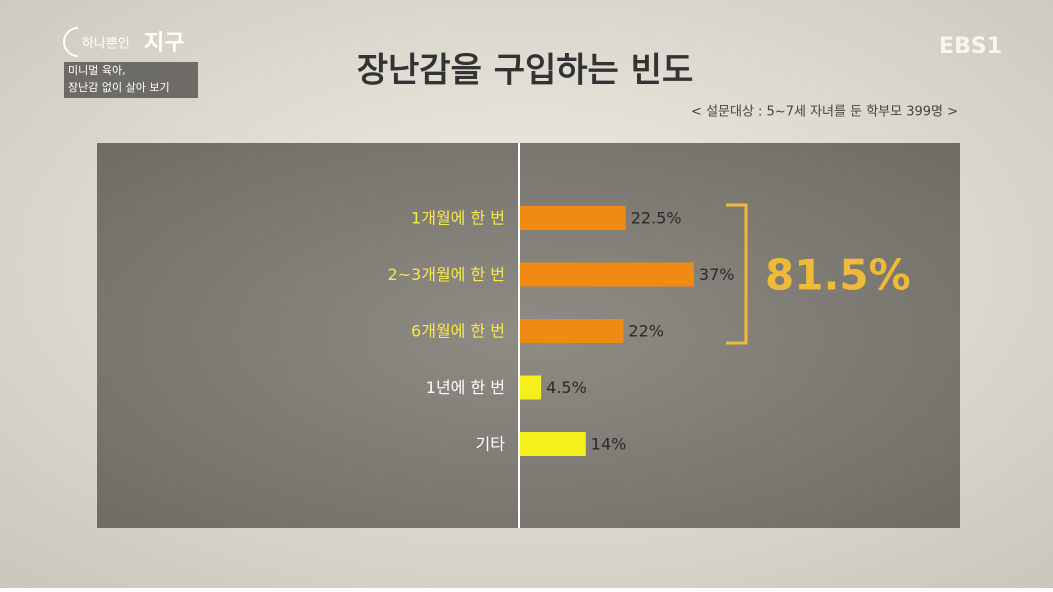 This screenshot has width=1053, height=592. Describe the element at coordinates (446, 274) in the screenshot. I see `category-label: 2~3개월에 한 번` at that location.